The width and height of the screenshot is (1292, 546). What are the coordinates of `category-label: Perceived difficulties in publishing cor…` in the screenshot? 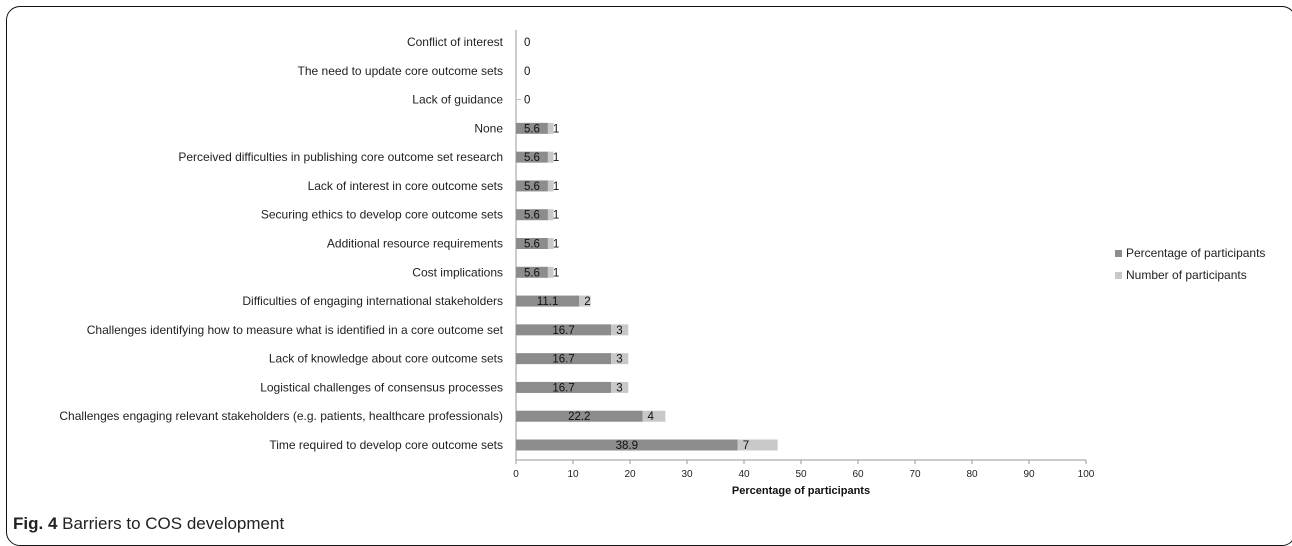 It's located at (340, 157).